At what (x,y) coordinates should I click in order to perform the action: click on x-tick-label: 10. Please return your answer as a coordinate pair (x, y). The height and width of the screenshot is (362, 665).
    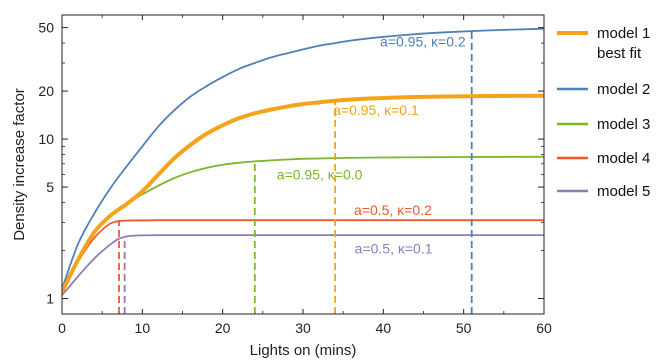
    Looking at the image, I should click on (143, 328).